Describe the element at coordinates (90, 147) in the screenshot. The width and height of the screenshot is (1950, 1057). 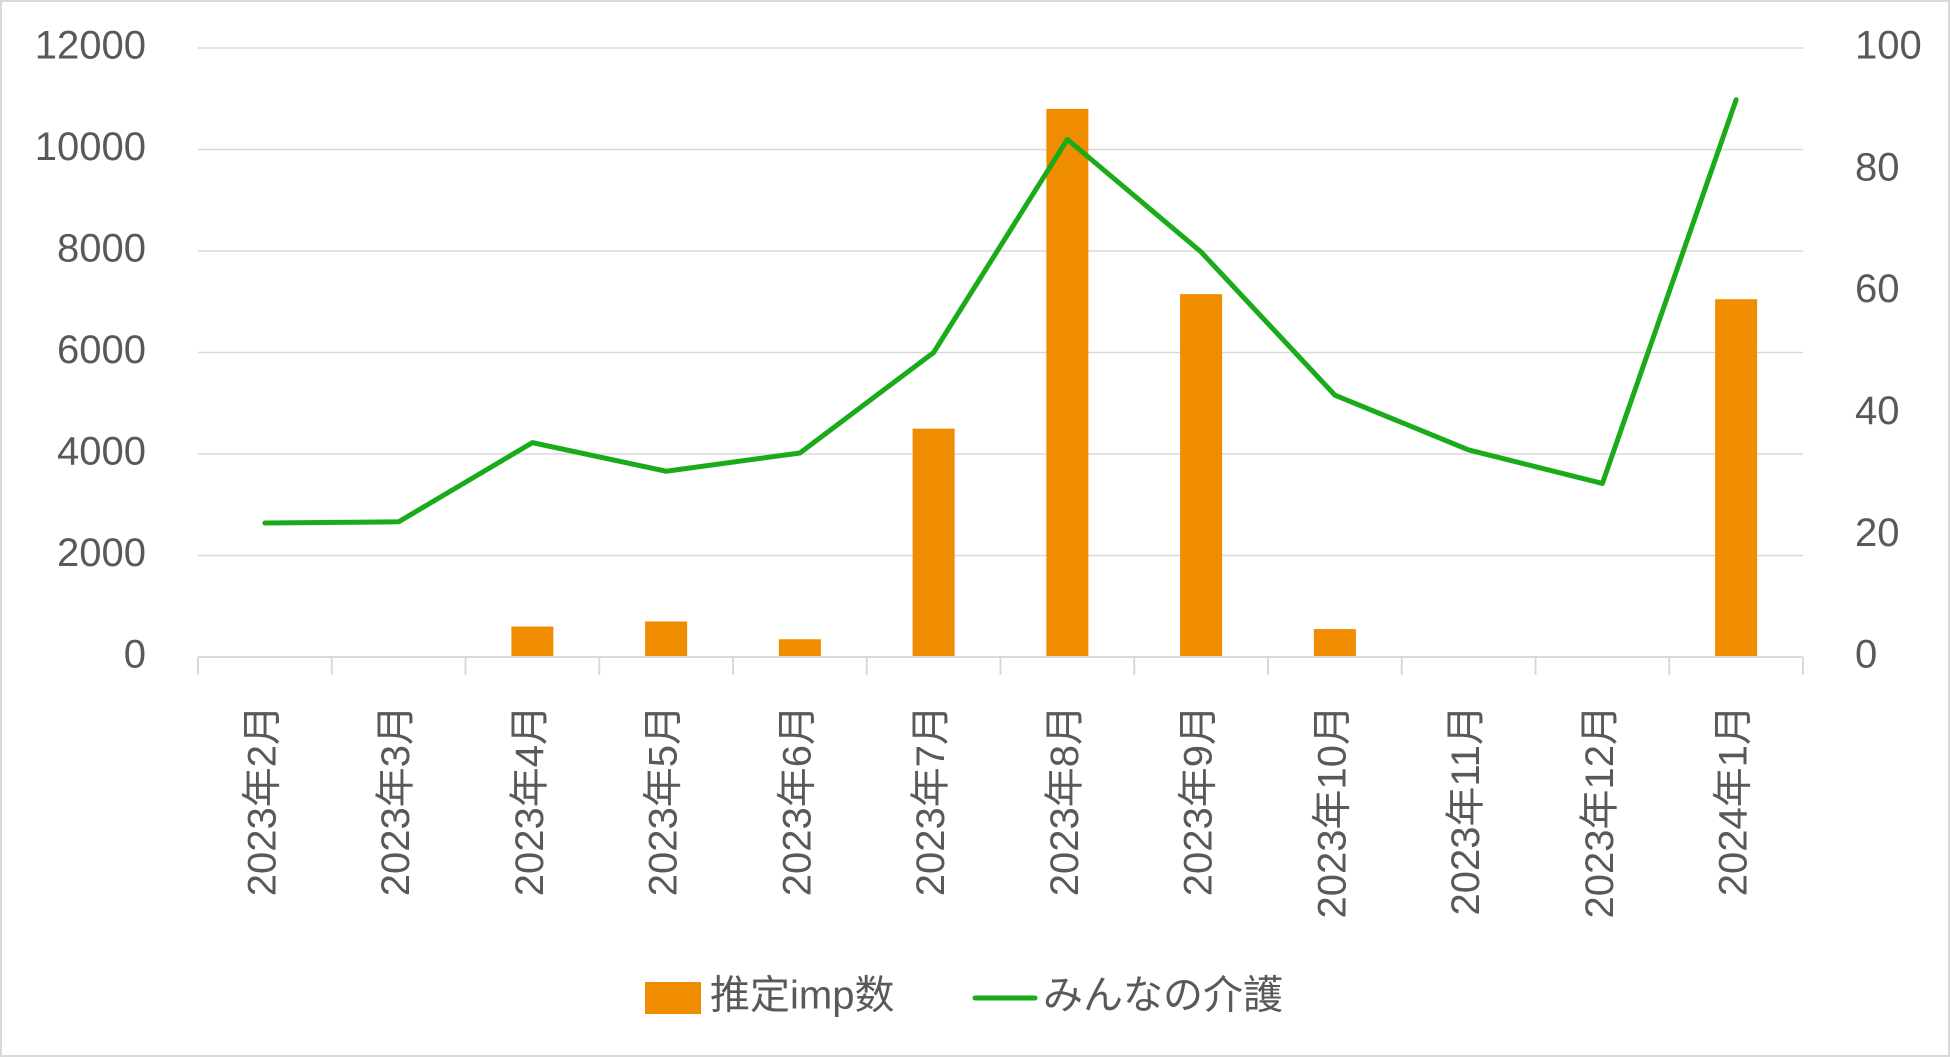
I see `y-left-tick-label: 10000` at that location.